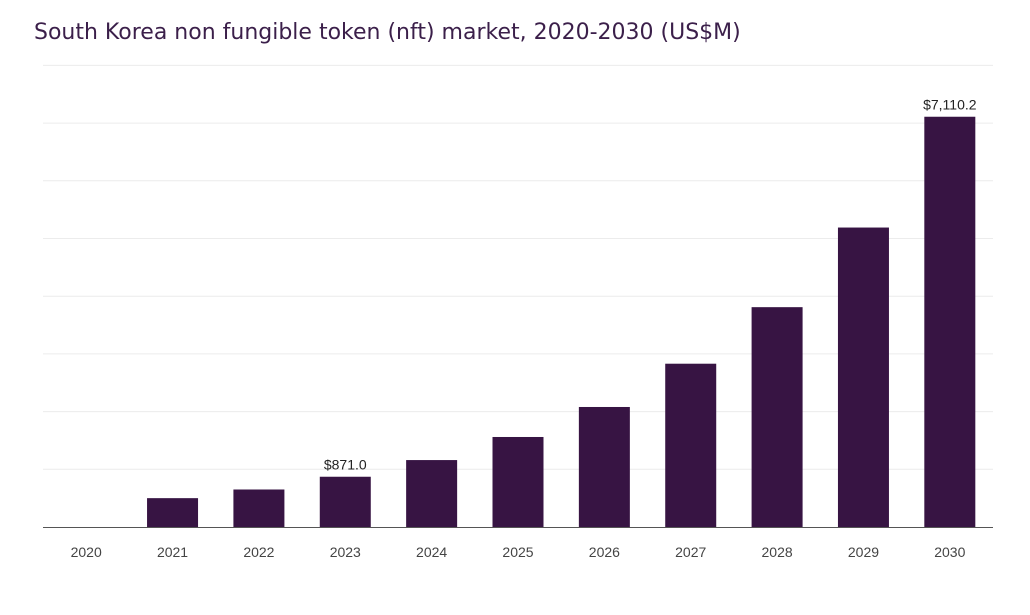 The width and height of the screenshot is (1030, 615). I want to click on bar-2026, so click(604, 466).